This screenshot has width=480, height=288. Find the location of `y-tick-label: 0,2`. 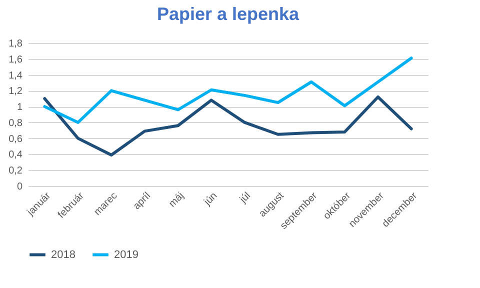

y-tick-label: 0,2 is located at coordinates (15, 171).